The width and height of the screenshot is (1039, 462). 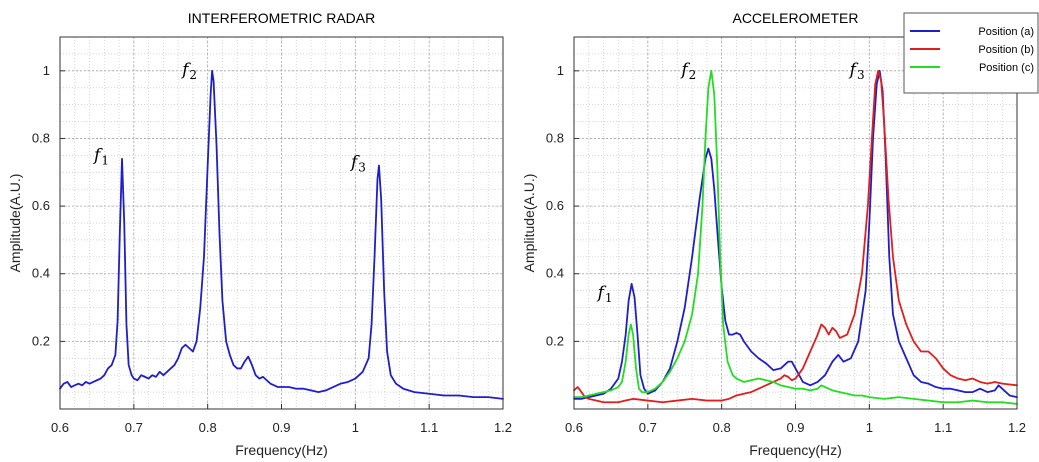 I want to click on legend-box, so click(x=971, y=53).